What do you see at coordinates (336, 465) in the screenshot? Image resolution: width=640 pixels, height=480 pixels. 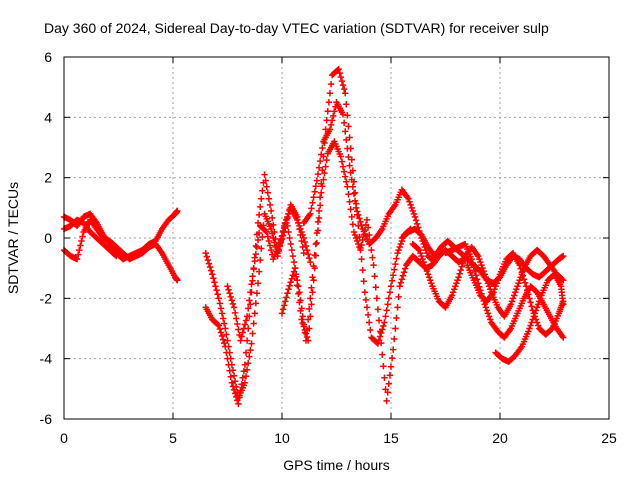 I see `x-axis-label: GPS time / hours` at bounding box center [336, 465].